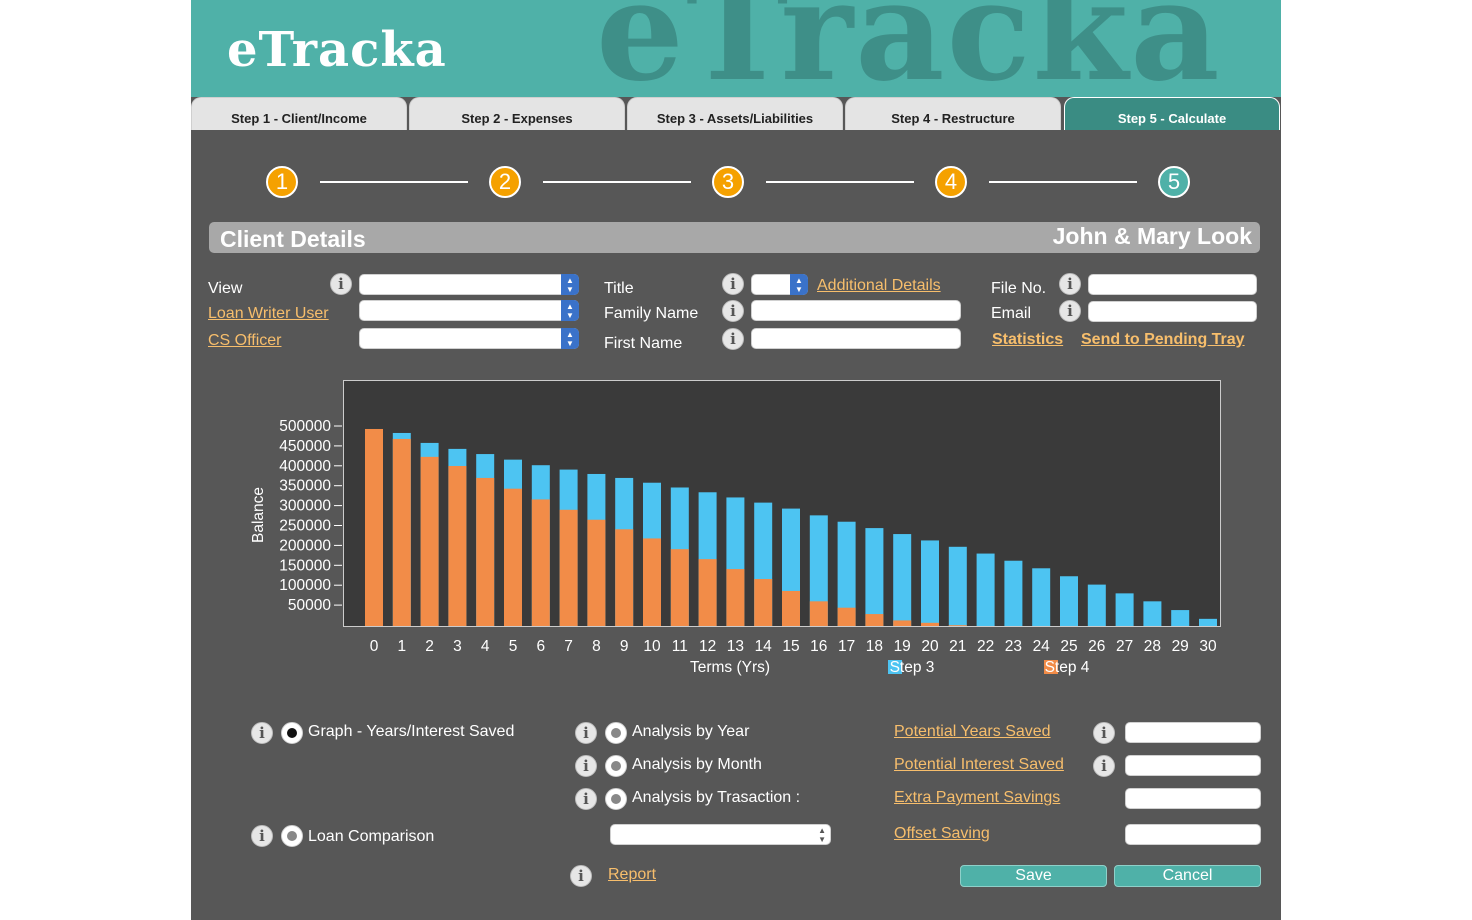 The image size is (1472, 920). I want to click on x-tick-label: 5, so click(513, 646).